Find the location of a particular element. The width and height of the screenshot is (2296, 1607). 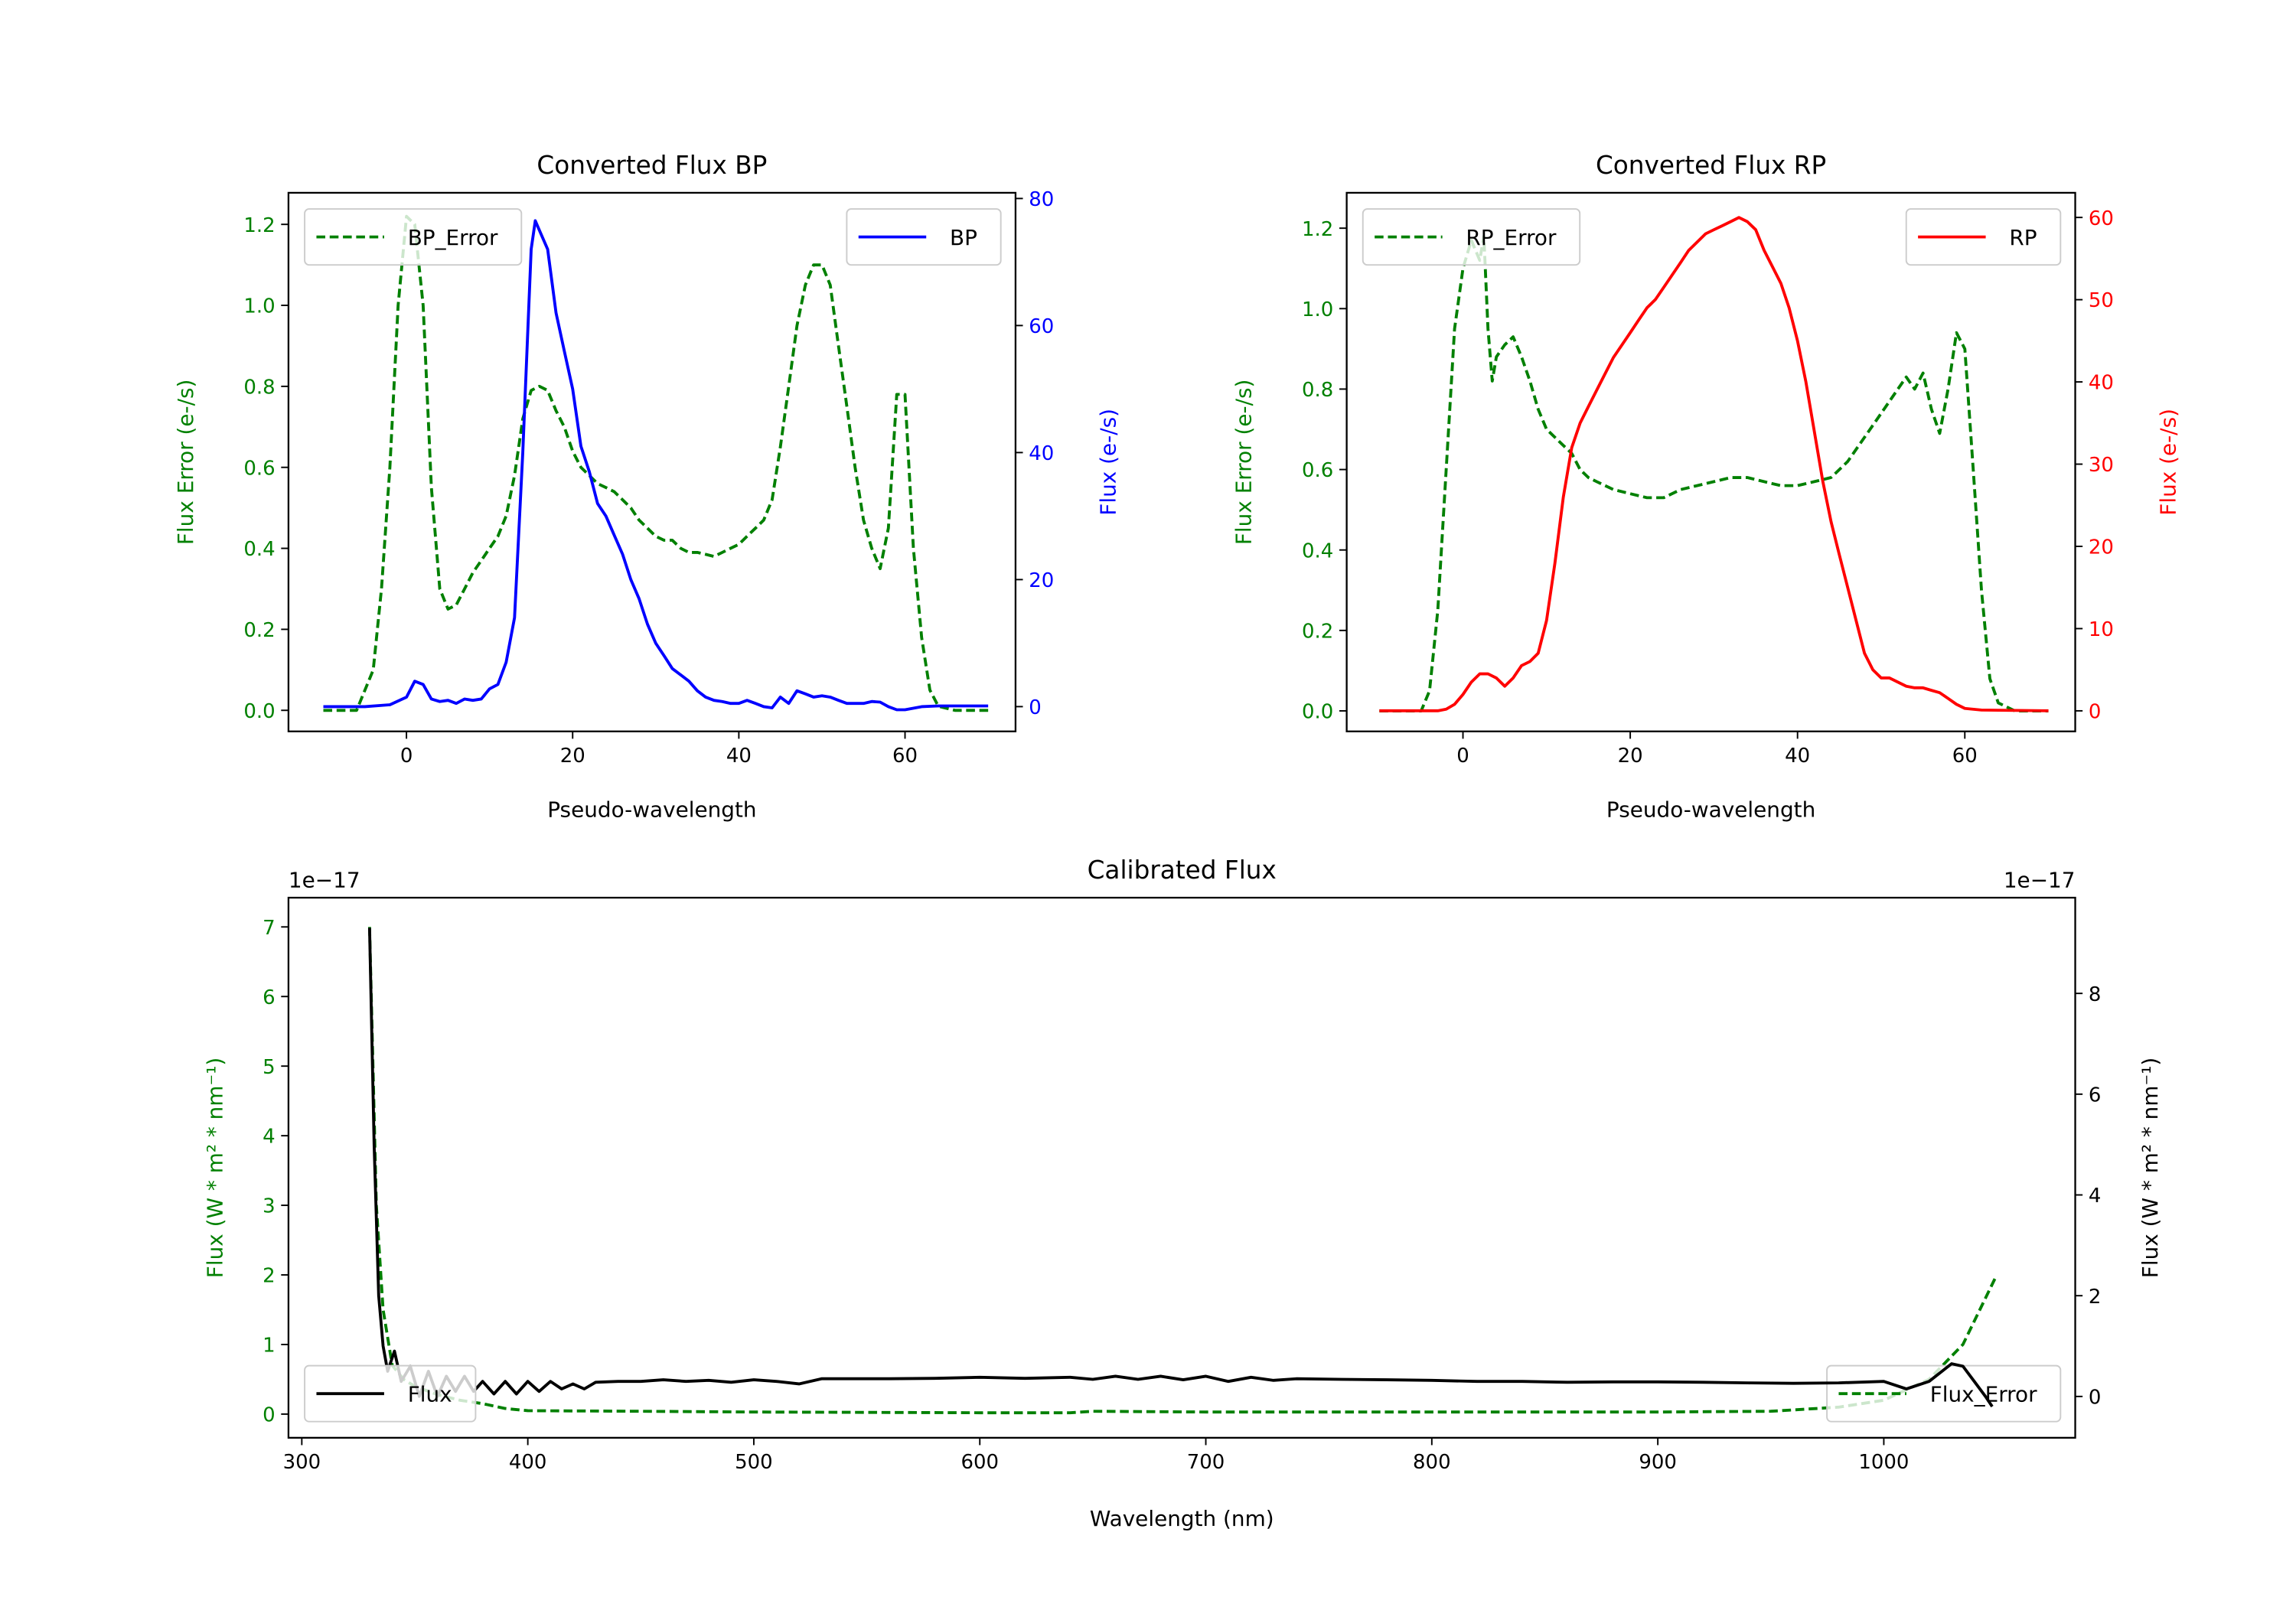

y-left-tick-label: 6 is located at coordinates (269, 997).